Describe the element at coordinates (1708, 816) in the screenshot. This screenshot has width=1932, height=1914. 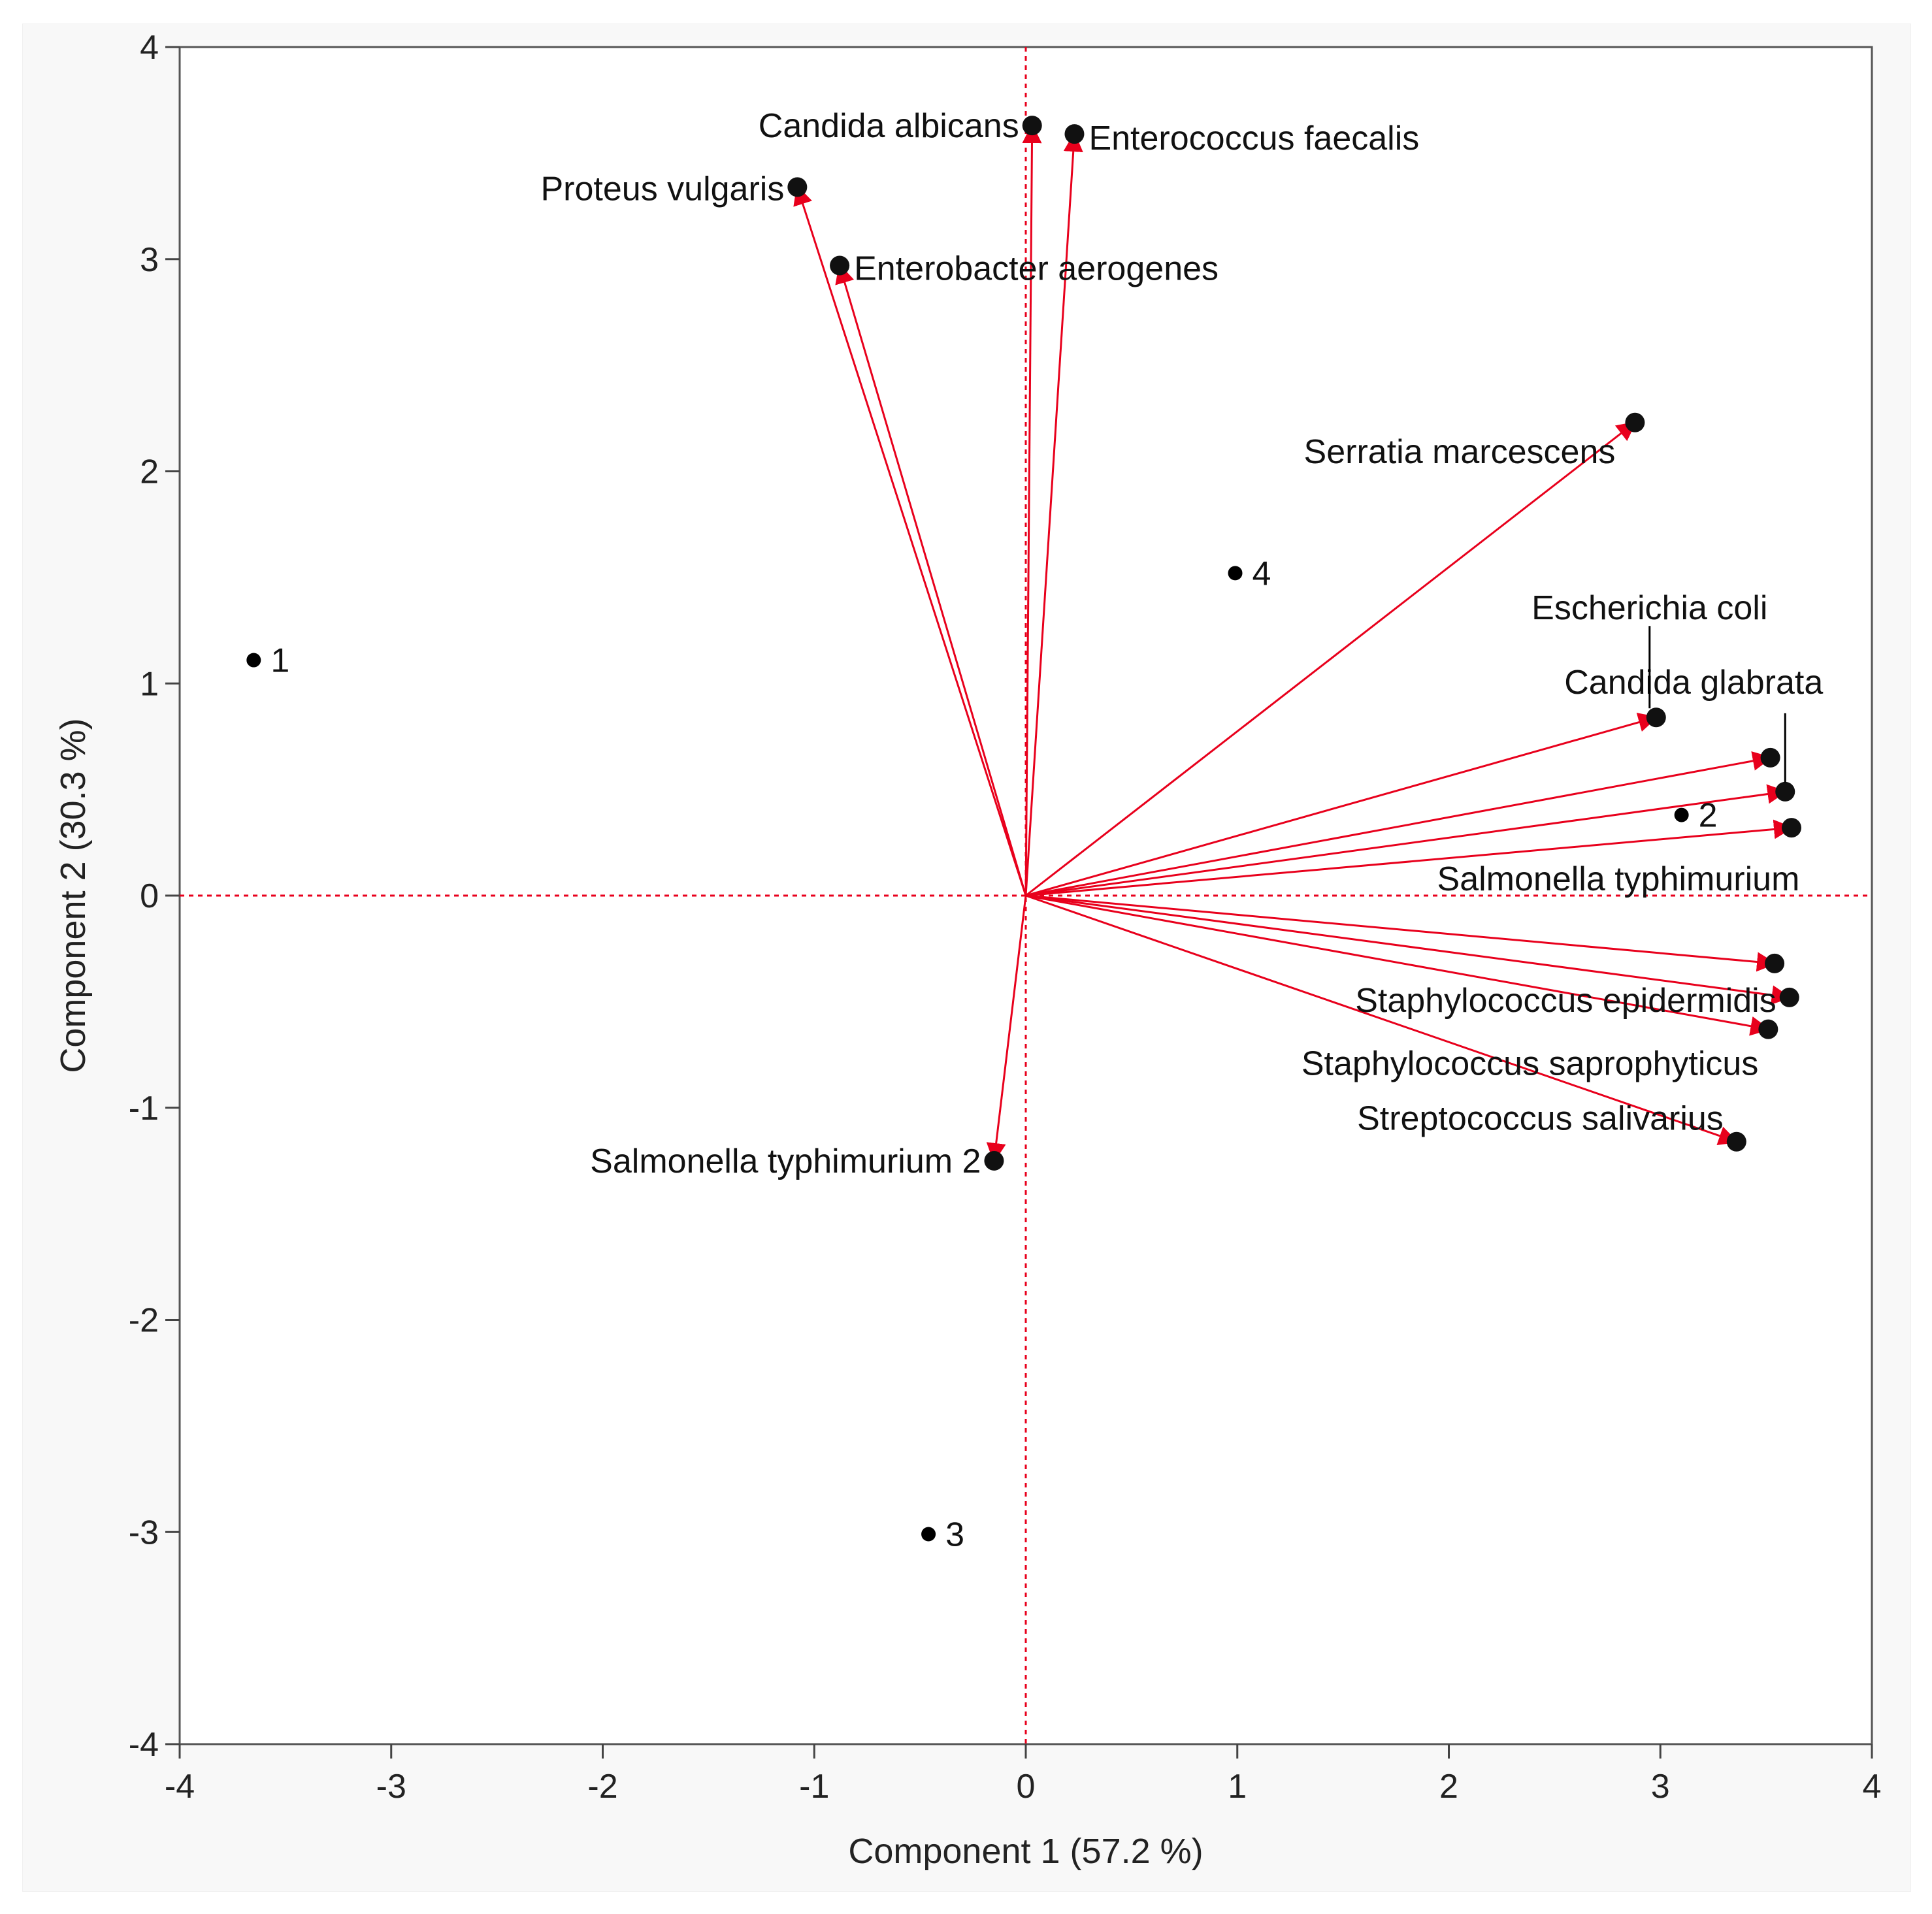
I see `observation-label-1: 2` at that location.